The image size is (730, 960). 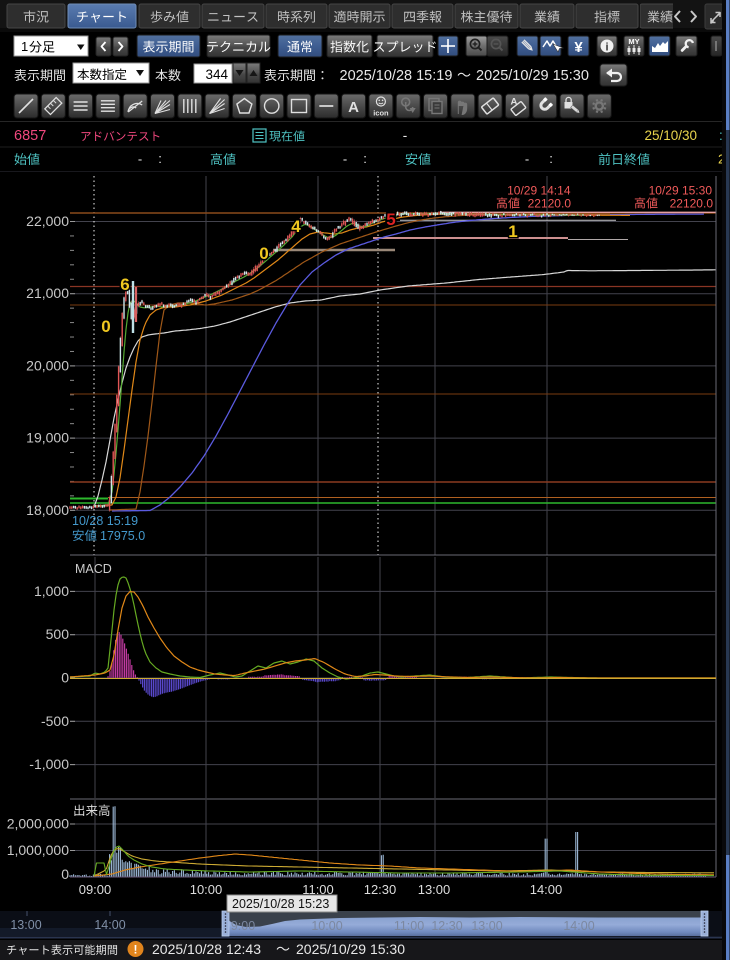 What do you see at coordinates (206, 949) in the screenshot?
I see `svg-text: 2025/10/28 12:43` at bounding box center [206, 949].